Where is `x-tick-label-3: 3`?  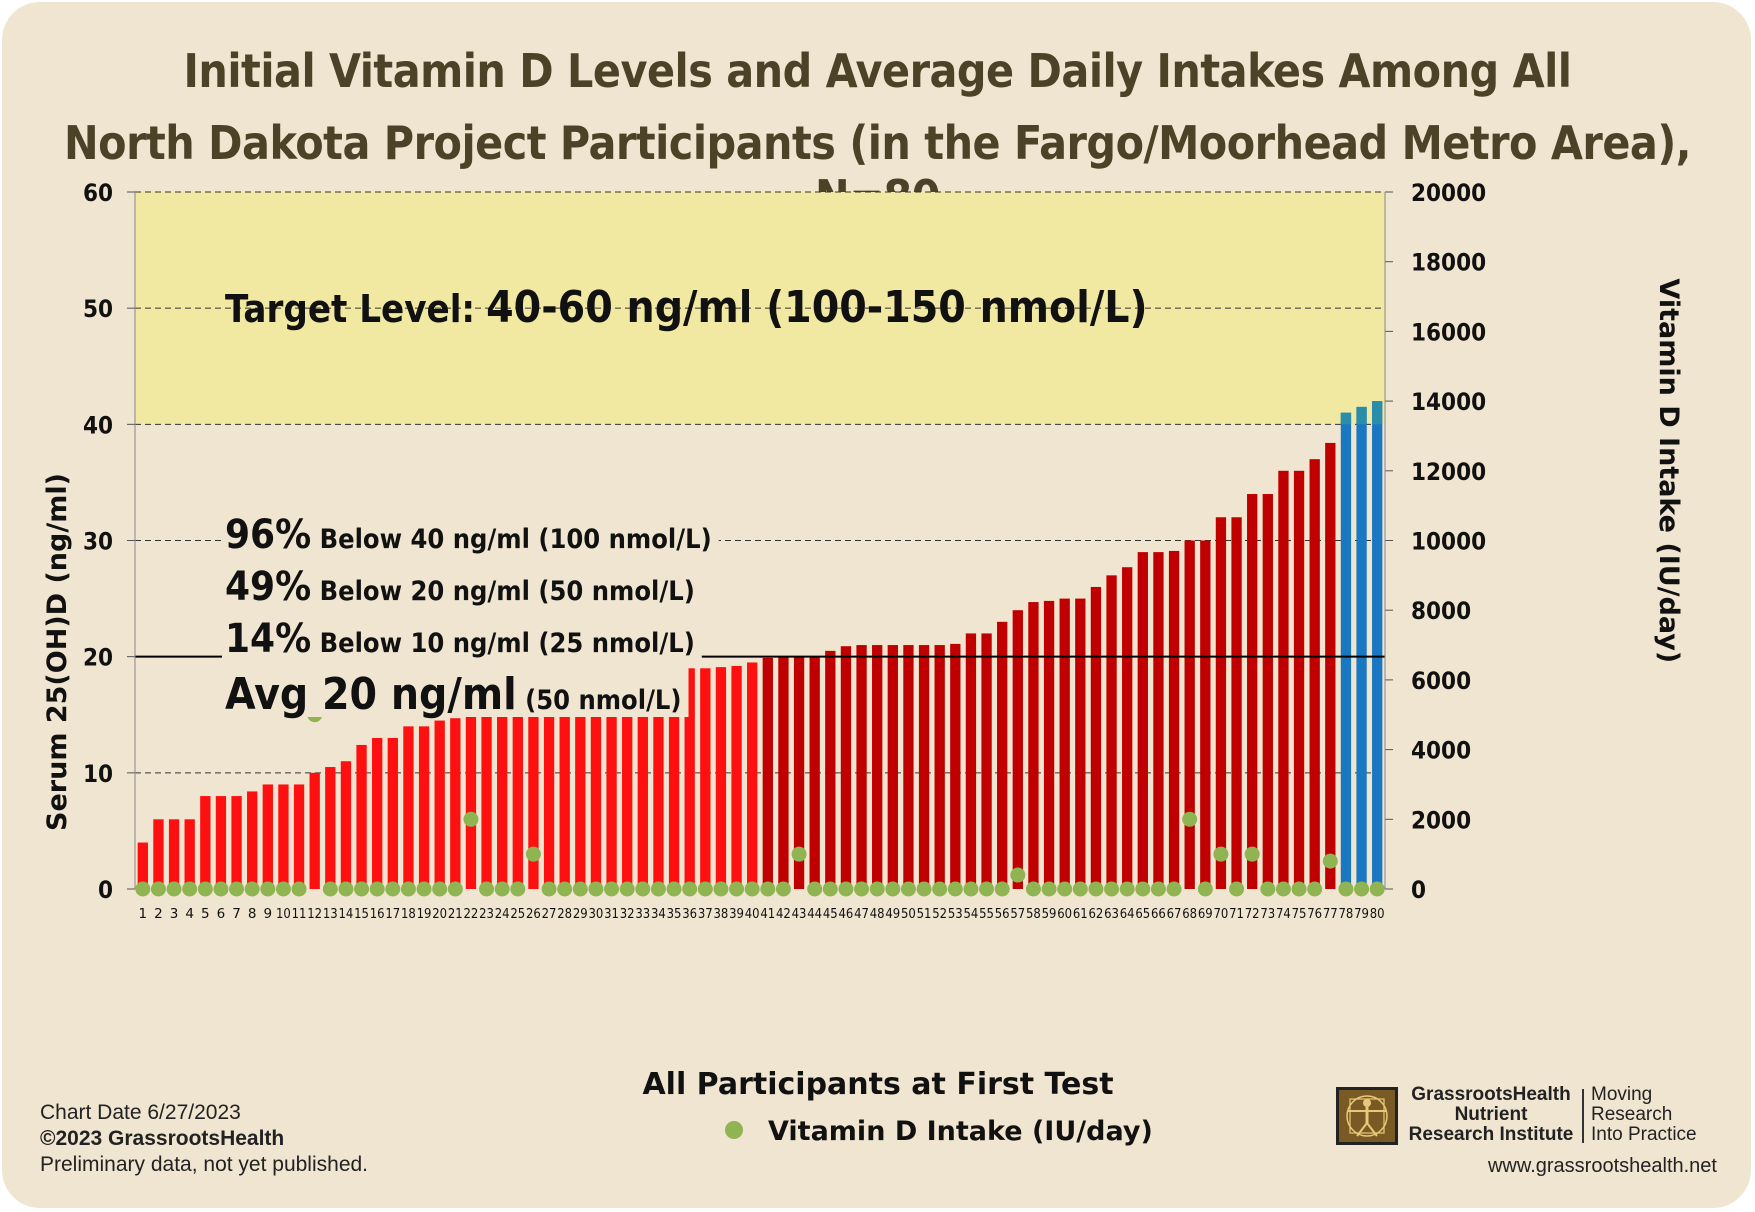 x-tick-label-3: 3 is located at coordinates (174, 914).